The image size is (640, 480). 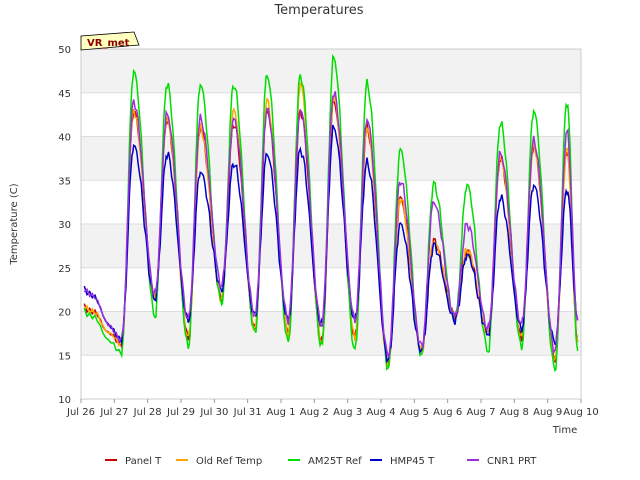 What do you see at coordinates (580, 412) in the screenshot?
I see `x-tick-label: Aug 10` at bounding box center [580, 412].